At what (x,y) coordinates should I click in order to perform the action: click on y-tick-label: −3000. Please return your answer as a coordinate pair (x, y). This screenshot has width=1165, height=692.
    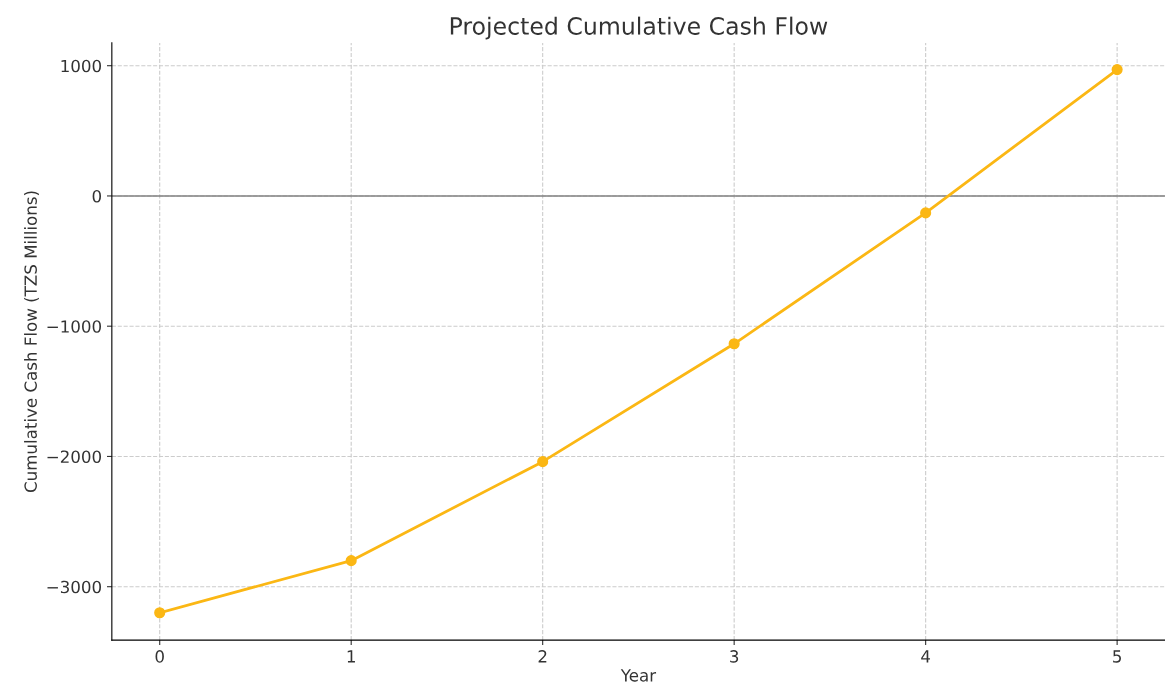
    Looking at the image, I should click on (74, 587).